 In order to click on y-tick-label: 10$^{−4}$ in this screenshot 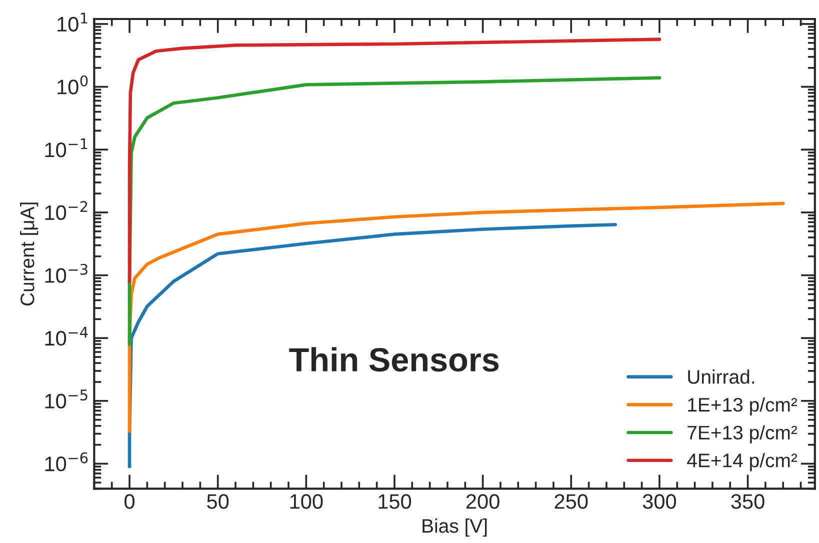, I will do `click(66, 336)`.